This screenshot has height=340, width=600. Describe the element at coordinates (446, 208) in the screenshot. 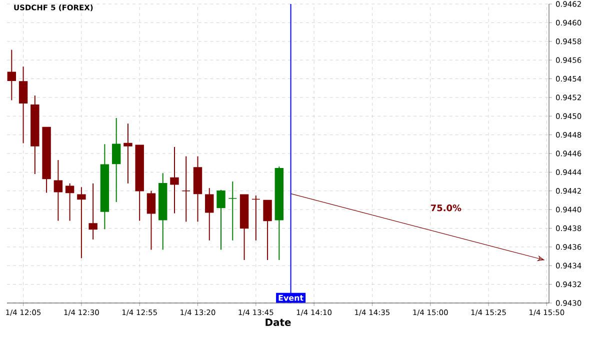

I see `annotation: 75.0%` at that location.